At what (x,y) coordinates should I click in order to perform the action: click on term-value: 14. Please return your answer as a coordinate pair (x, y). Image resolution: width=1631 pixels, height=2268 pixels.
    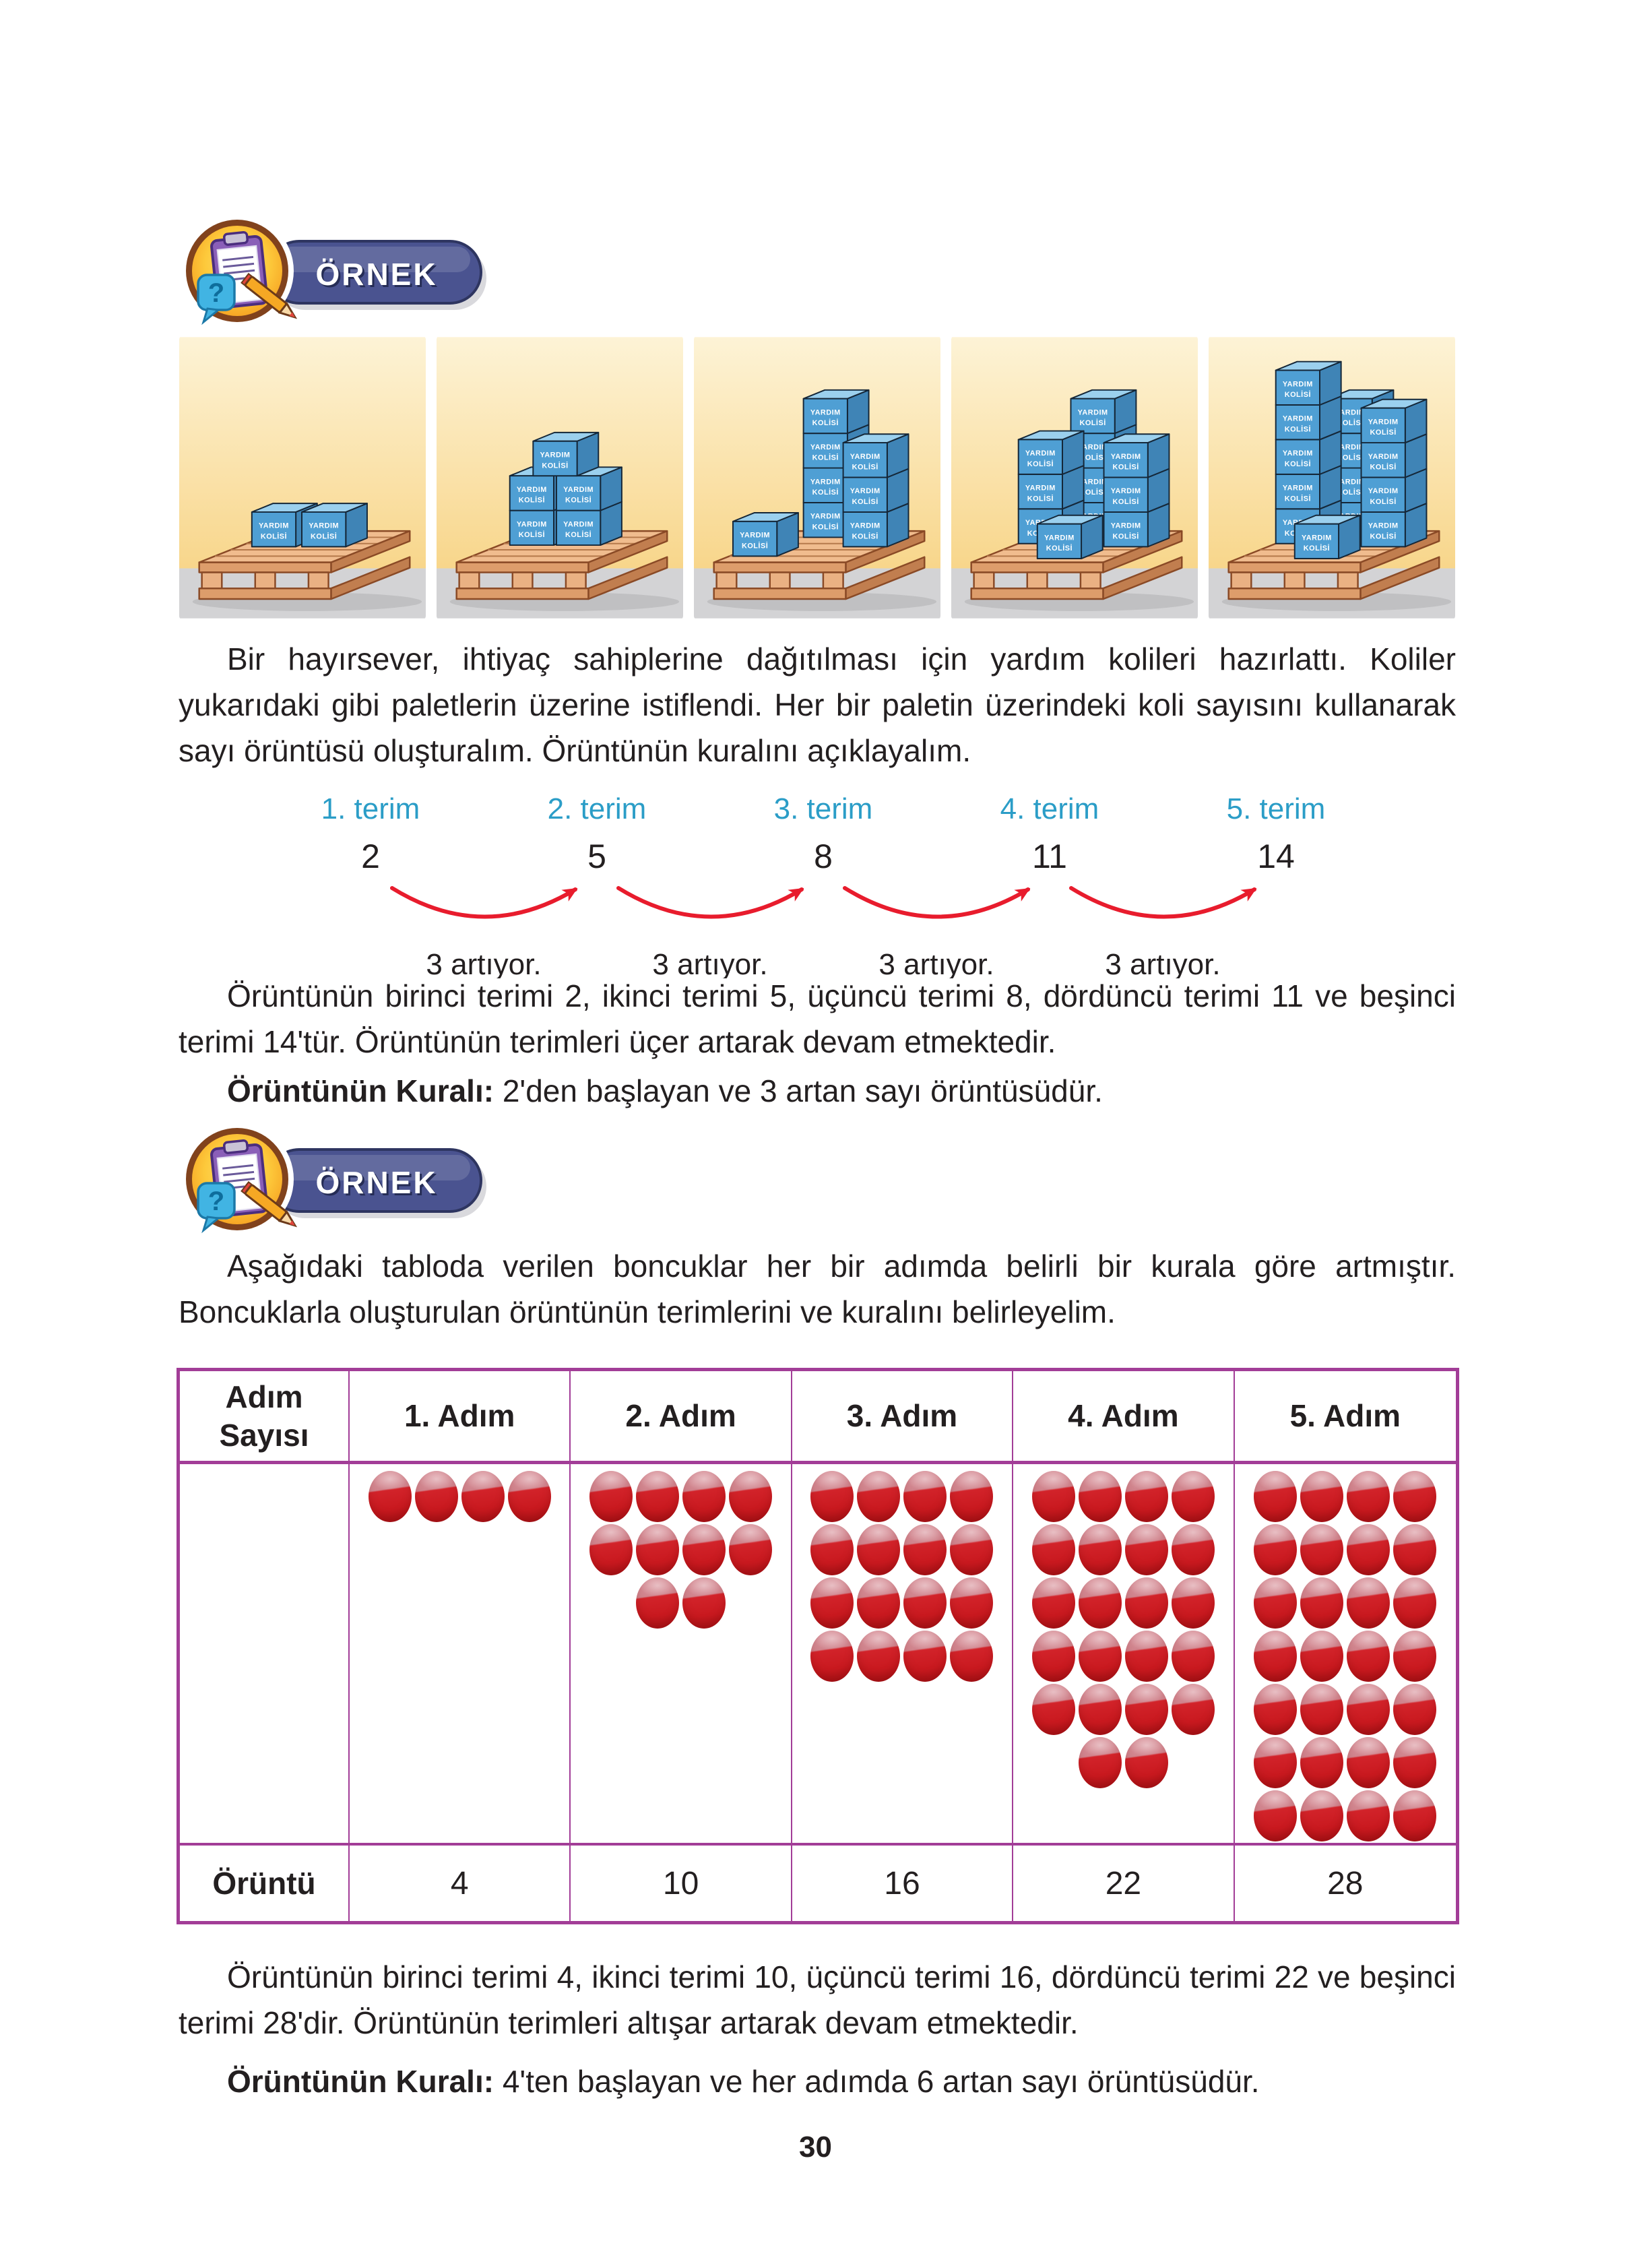
    Looking at the image, I should click on (1276, 856).